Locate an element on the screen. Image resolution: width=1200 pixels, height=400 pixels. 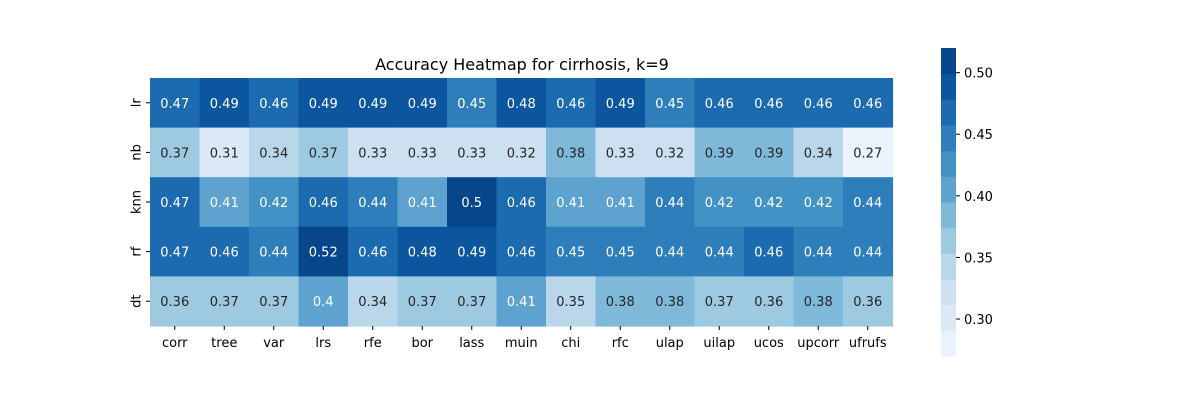
heatmap-cell-nb-ucos is located at coordinates (769, 152).